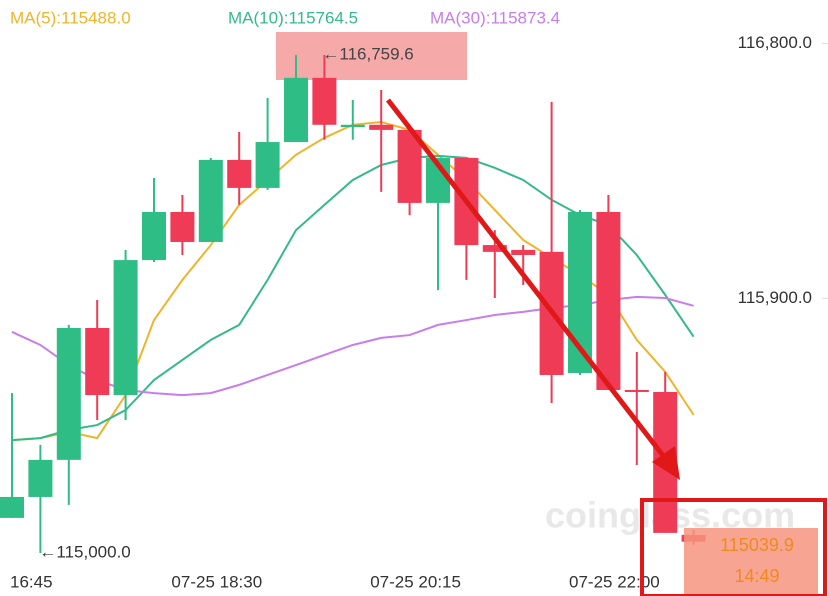 This screenshot has height=596, width=828. Describe the element at coordinates (367, 53) in the screenshot. I see `high-label: ←116,759.6` at that location.